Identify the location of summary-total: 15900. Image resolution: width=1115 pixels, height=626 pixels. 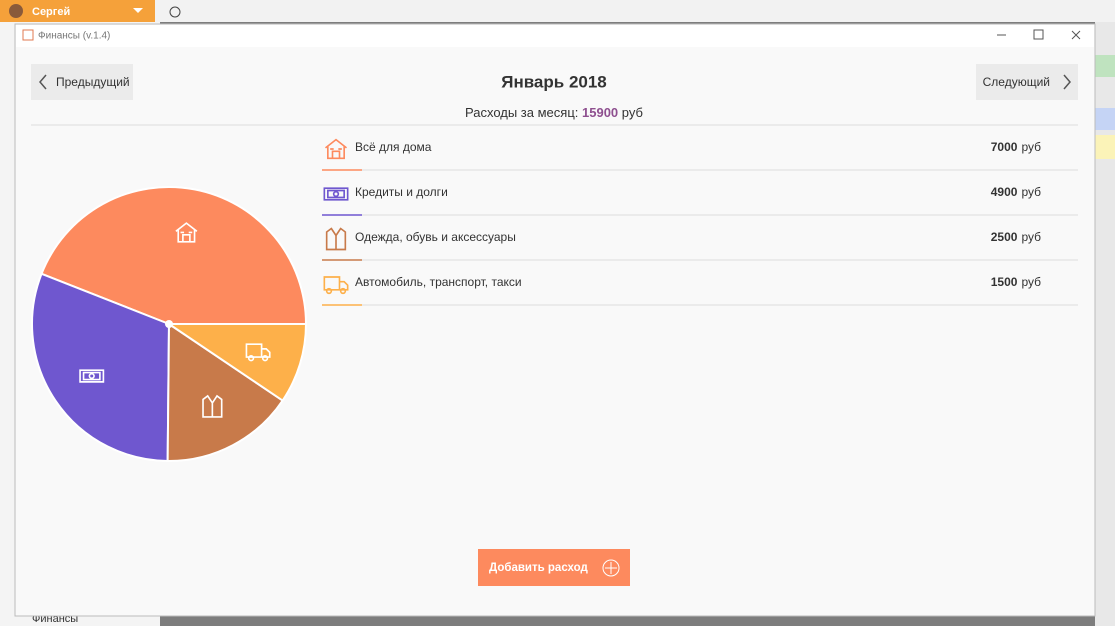
(600, 112).